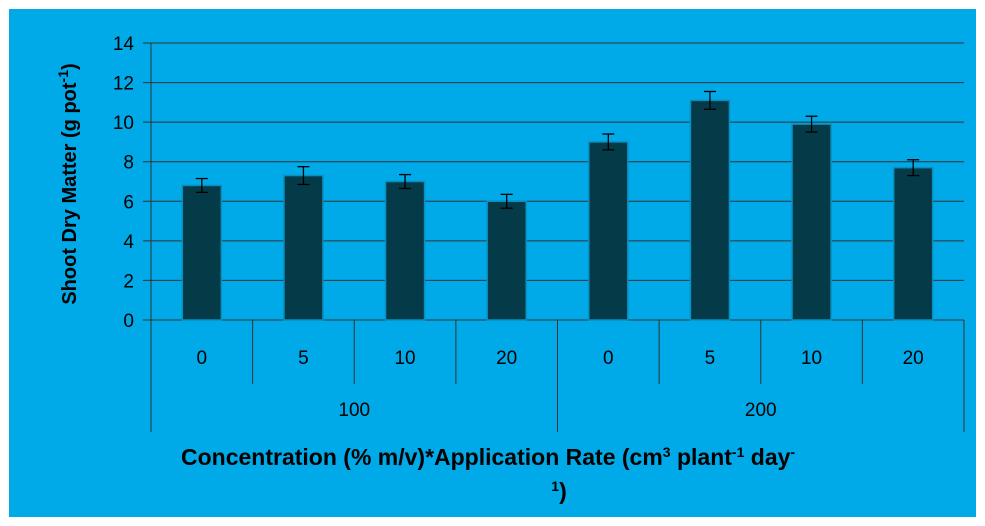  What do you see at coordinates (70, 66) in the screenshot?
I see `y-axis-label-end: )` at bounding box center [70, 66].